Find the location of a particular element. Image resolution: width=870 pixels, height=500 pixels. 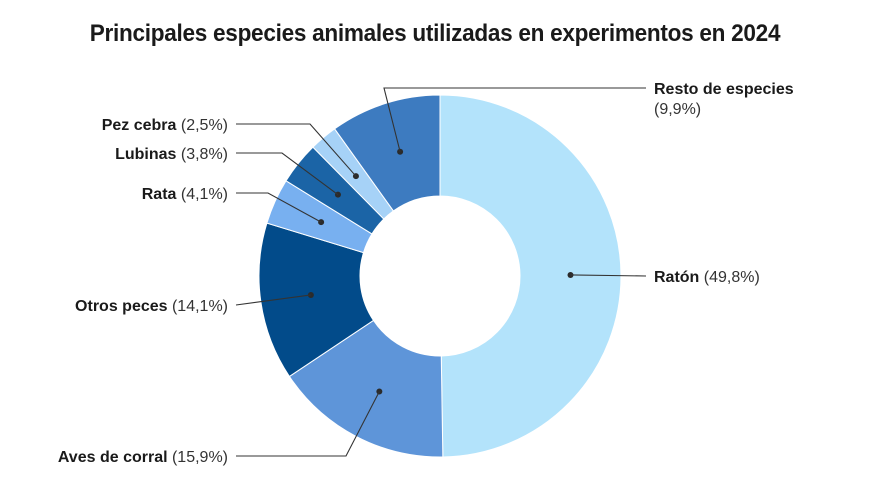

leader-line-aves-de-corral is located at coordinates (308, 424).